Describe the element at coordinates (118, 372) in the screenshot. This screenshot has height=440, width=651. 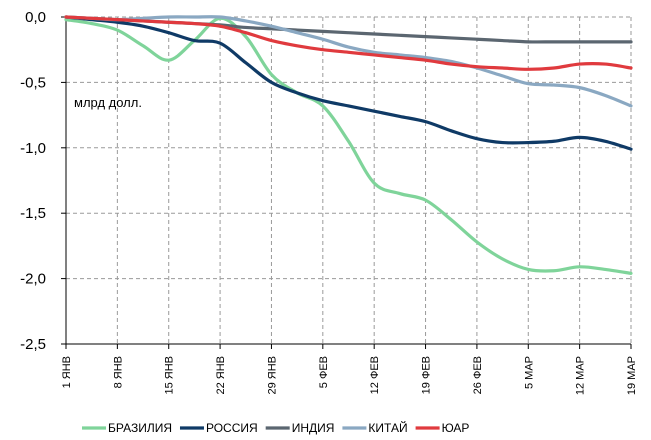
I see `x-tick-label: 8 ЯНВ` at that location.